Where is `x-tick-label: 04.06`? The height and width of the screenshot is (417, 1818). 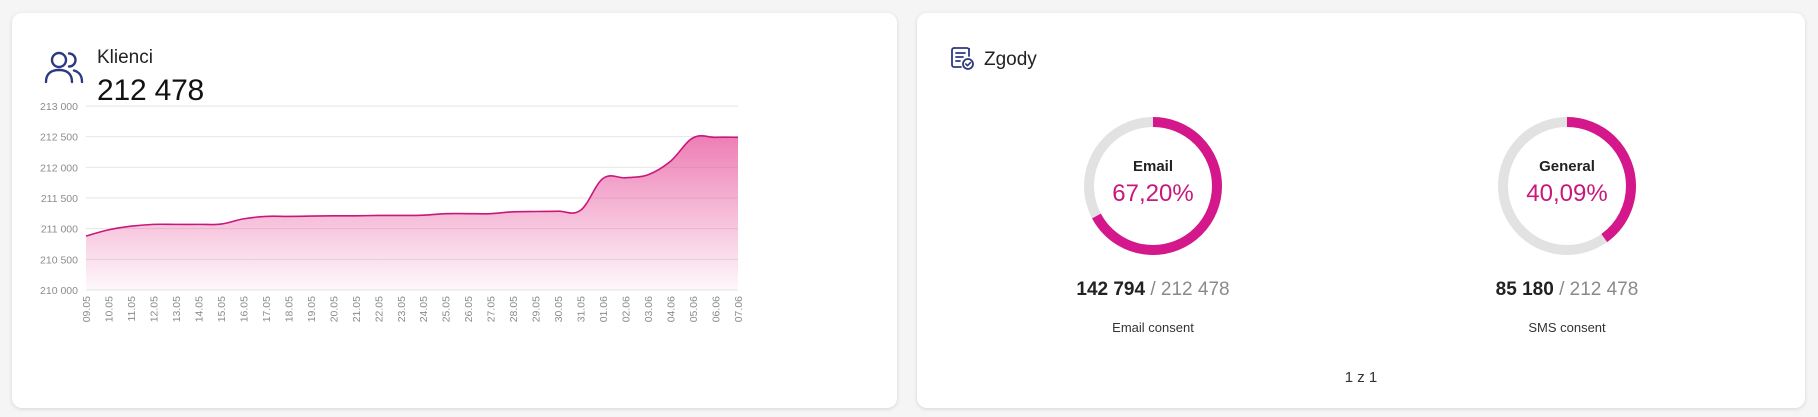
x-tick-label: 04.06 is located at coordinates (672, 309).